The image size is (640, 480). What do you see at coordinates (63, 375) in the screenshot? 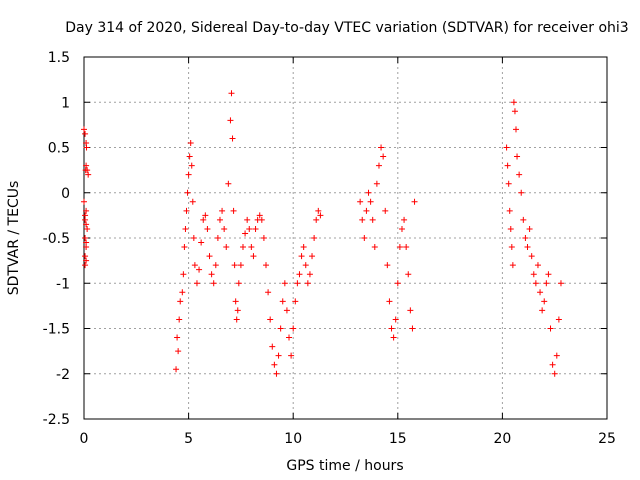
I see `y-tick-label: -2` at bounding box center [63, 375].